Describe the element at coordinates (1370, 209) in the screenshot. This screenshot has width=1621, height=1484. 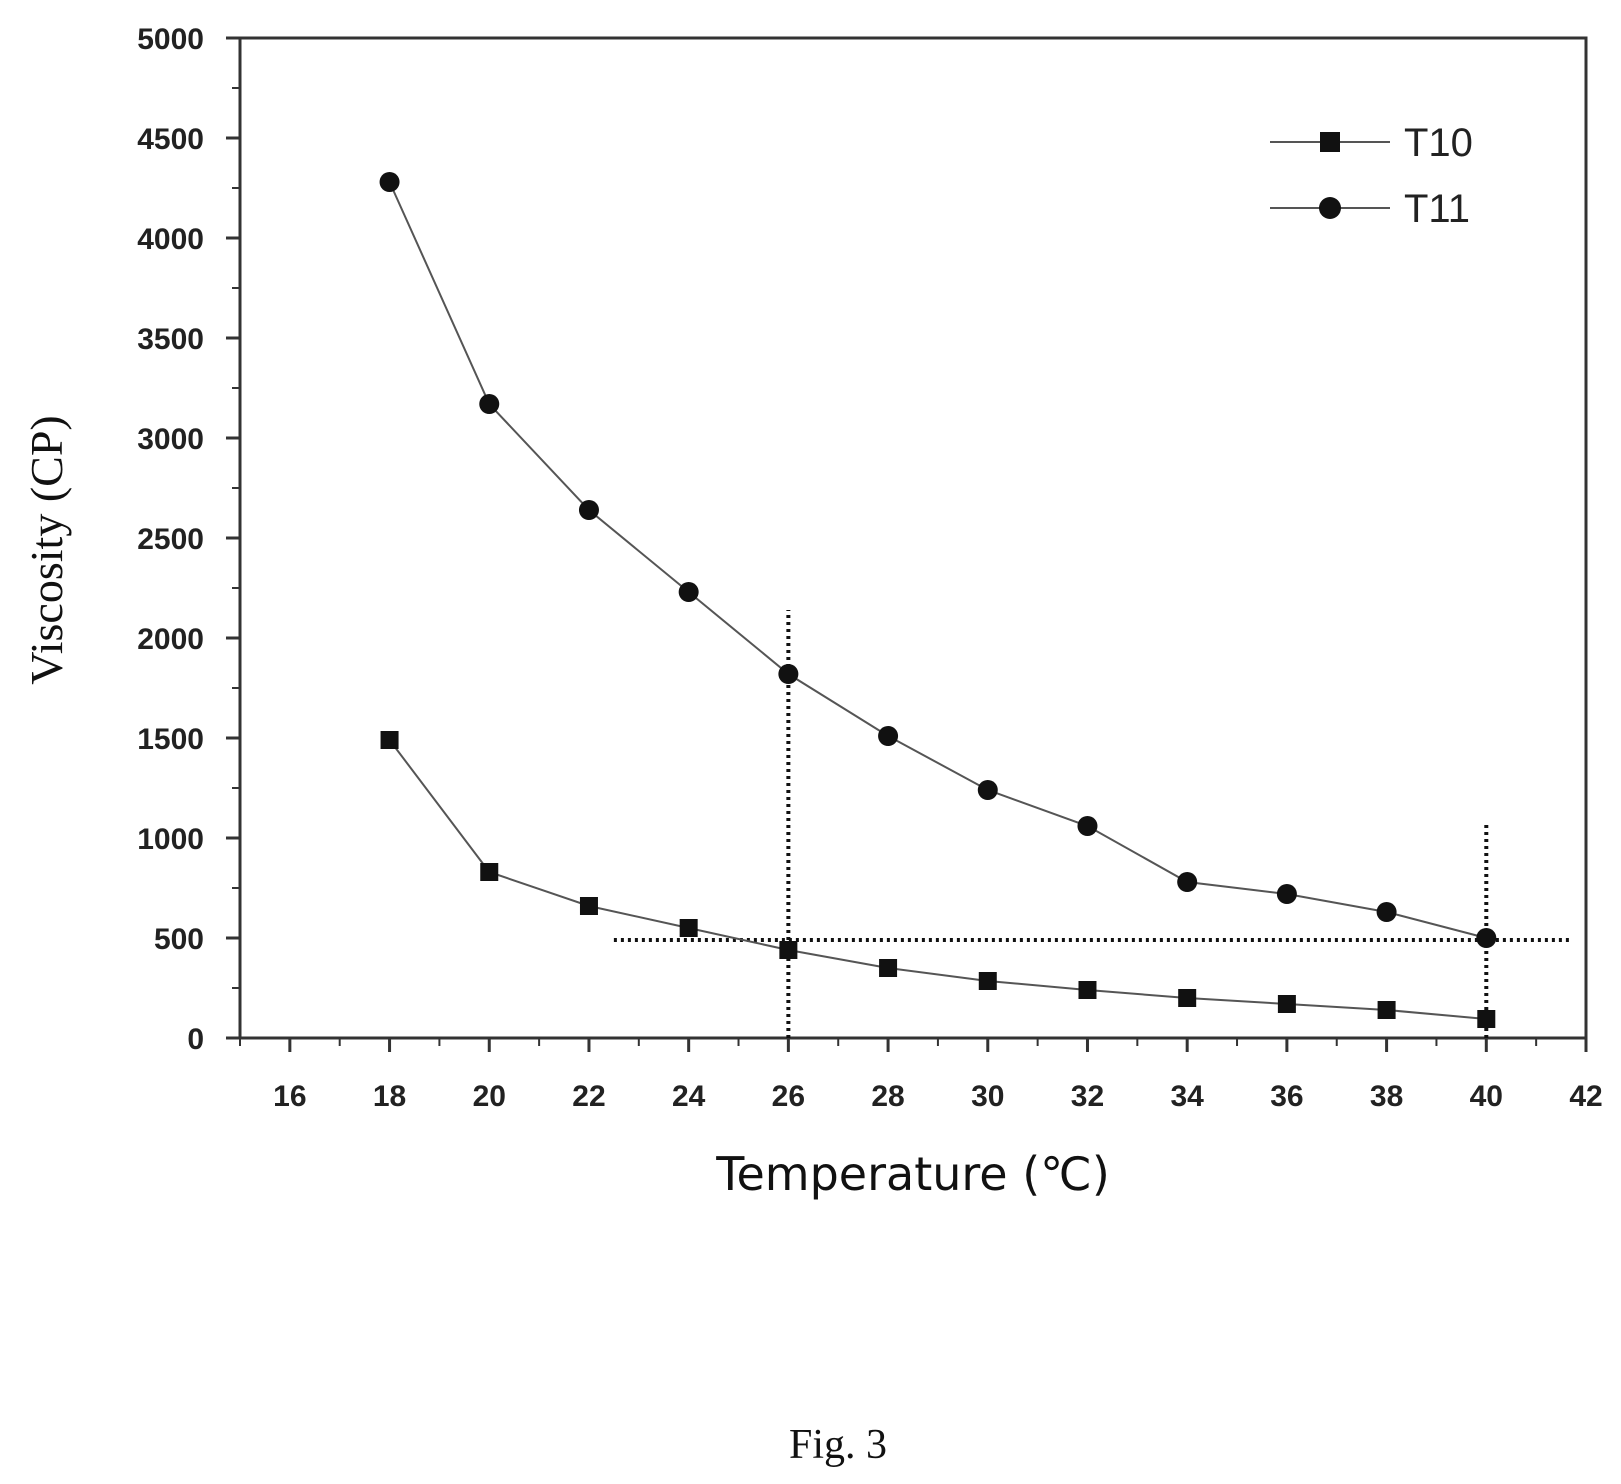
I see `legend-entry: T11` at that location.